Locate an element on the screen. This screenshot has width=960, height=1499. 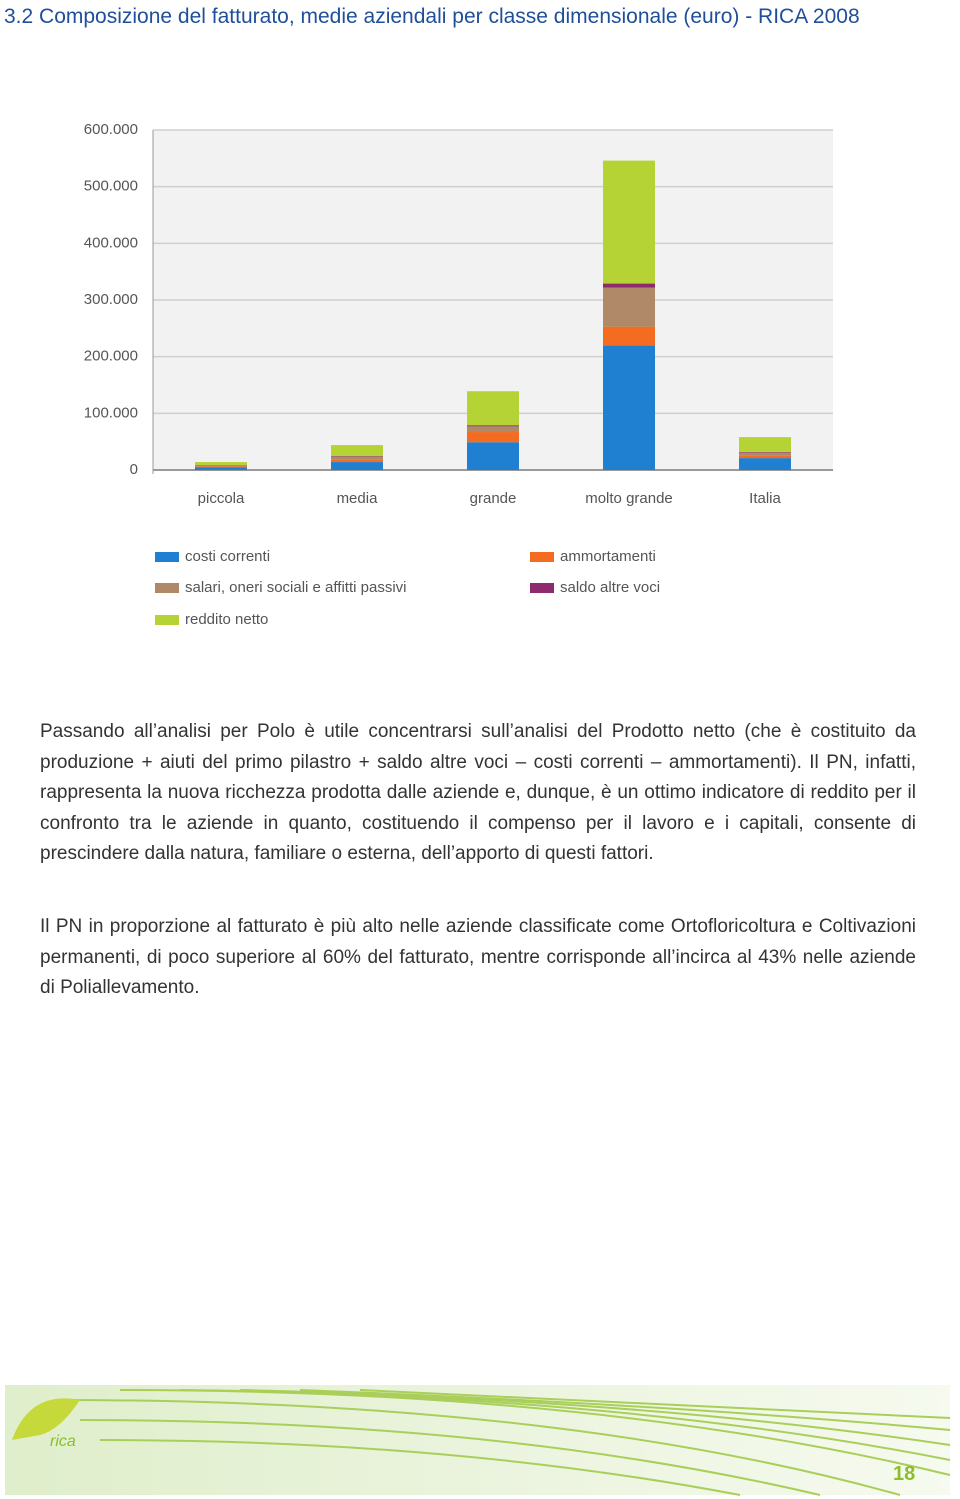
footer-band: rica is located at coordinates (478, 1440).